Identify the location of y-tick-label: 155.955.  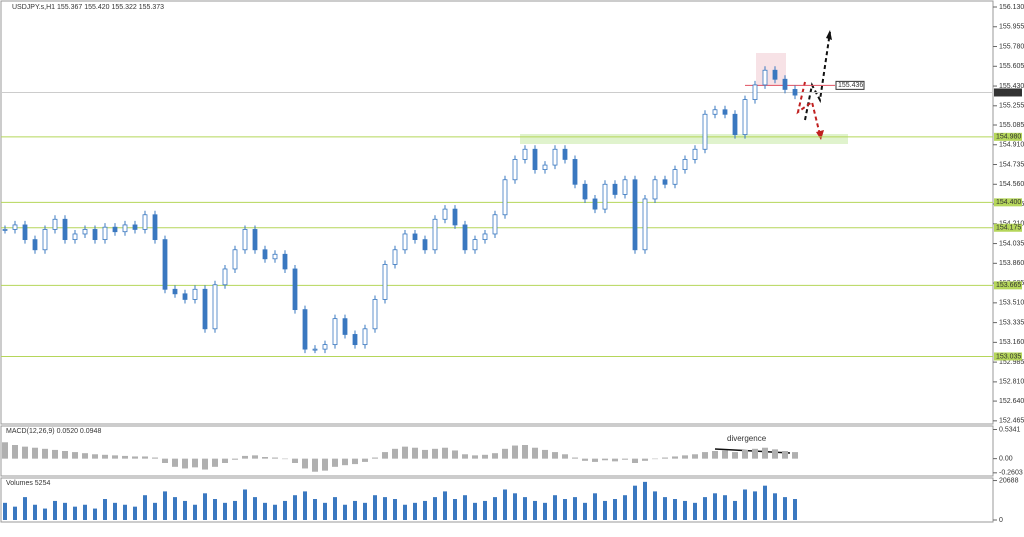
(1011, 27).